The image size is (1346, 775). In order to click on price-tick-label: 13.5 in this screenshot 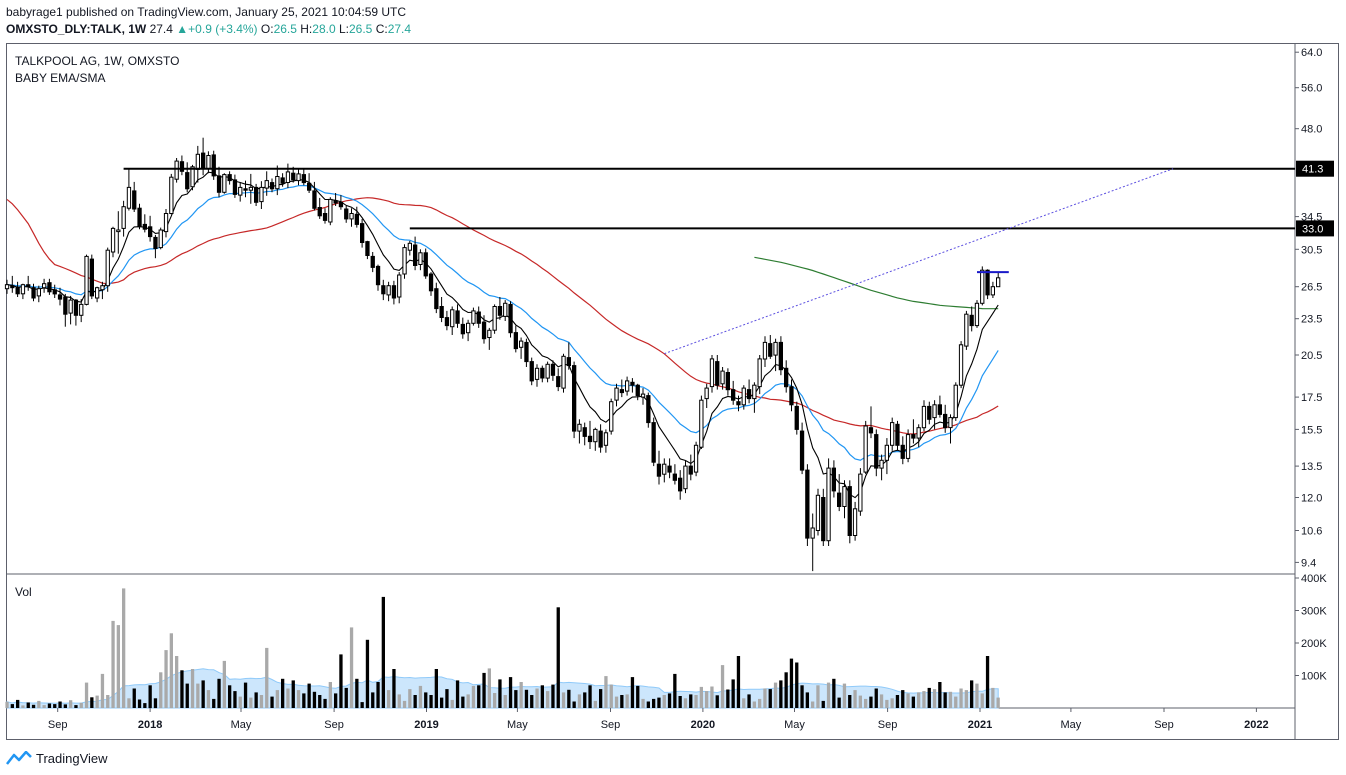, I will do `click(1311, 467)`.